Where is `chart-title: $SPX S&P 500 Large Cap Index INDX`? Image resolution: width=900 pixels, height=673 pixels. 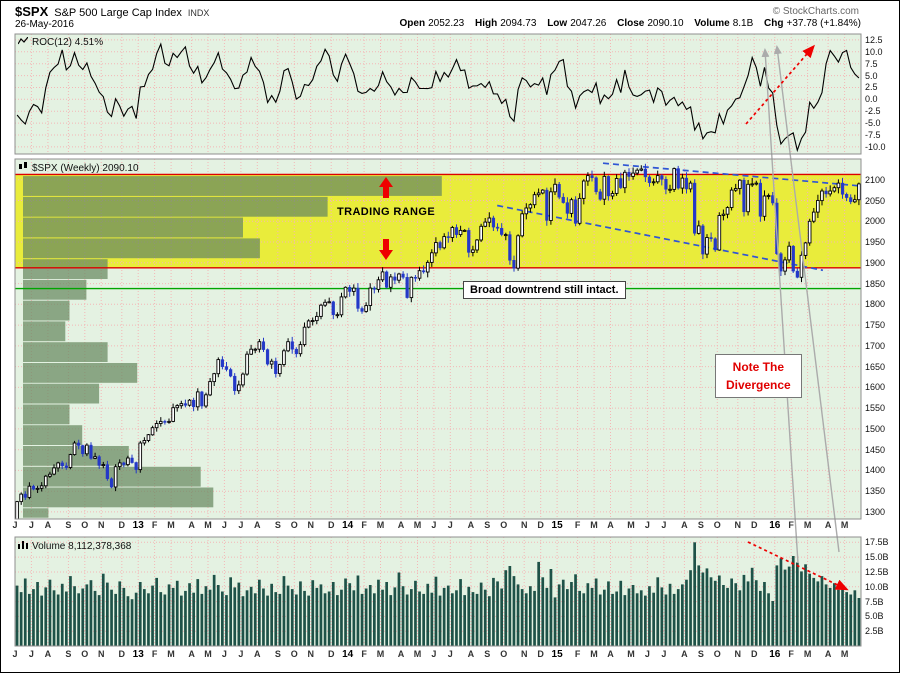
chart-title: $SPX S&P 500 Large Cap Index INDX is located at coordinates (112, 11).